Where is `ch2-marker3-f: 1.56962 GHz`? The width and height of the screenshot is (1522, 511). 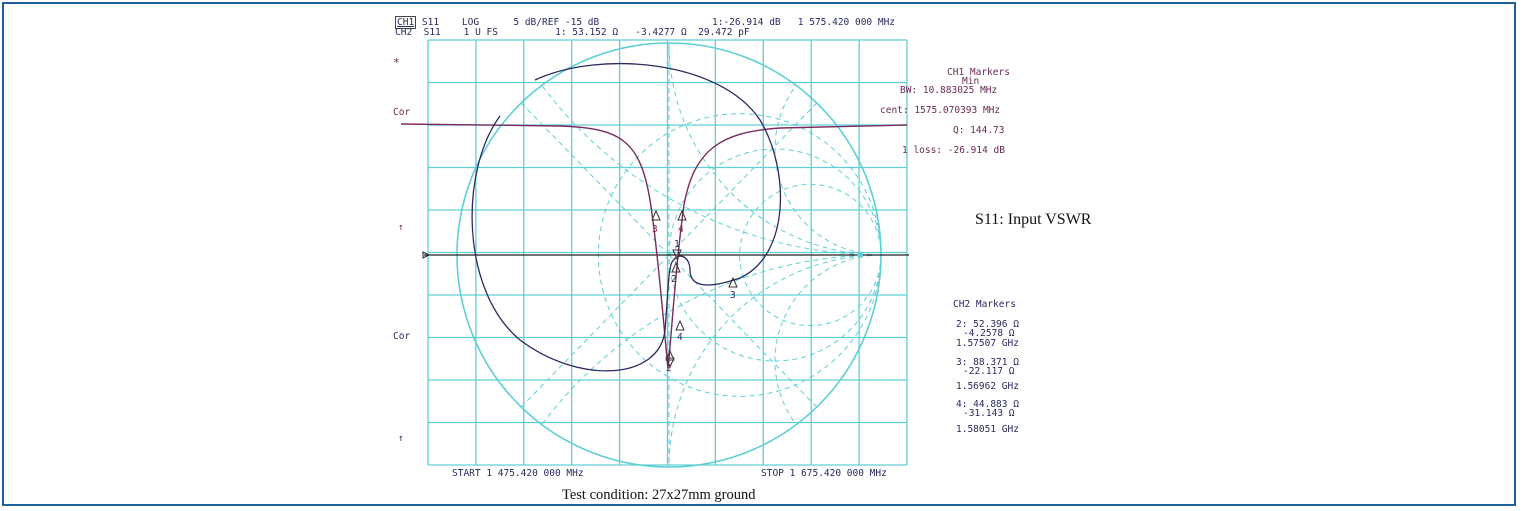 ch2-marker3-f: 1.56962 GHz is located at coordinates (987, 386).